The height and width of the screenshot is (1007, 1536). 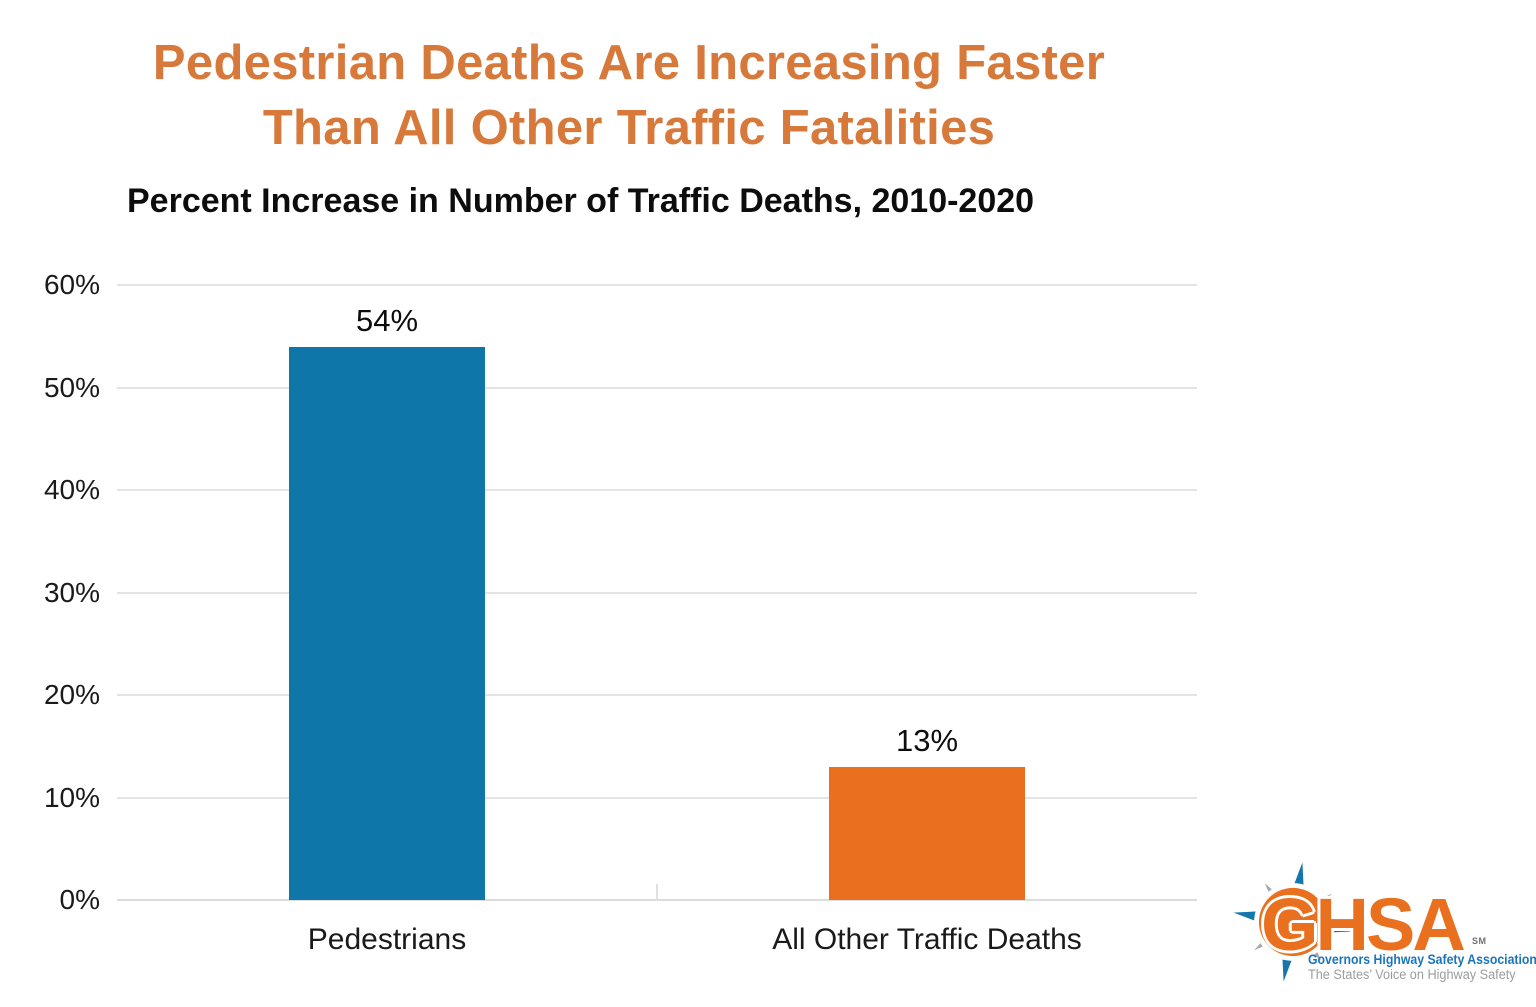 What do you see at coordinates (927, 833) in the screenshot?
I see `bar-all-other-traffic-deaths` at bounding box center [927, 833].